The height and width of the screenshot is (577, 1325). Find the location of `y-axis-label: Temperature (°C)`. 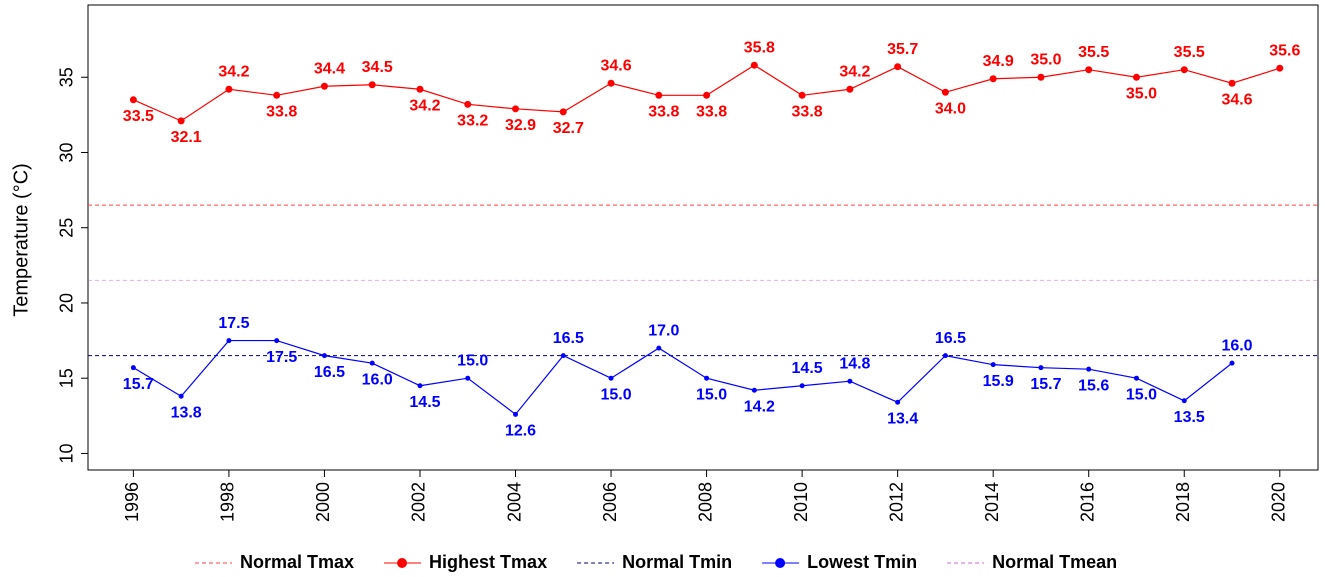

y-axis-label: Temperature (°C) is located at coordinates (21, 240).